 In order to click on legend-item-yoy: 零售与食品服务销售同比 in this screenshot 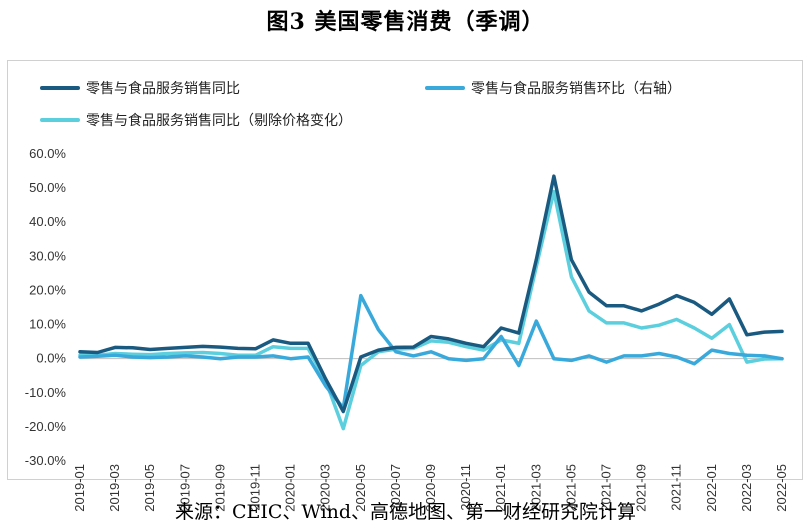, I will do `click(140, 88)`.